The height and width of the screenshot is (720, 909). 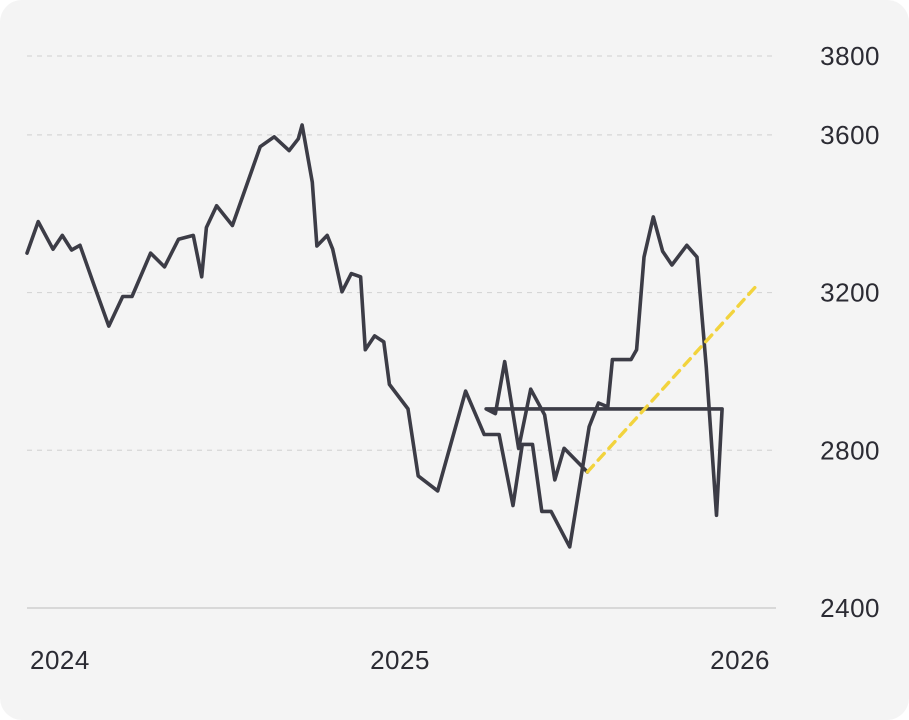 I want to click on x-tick-label-2025: 2025, so click(x=400, y=660).